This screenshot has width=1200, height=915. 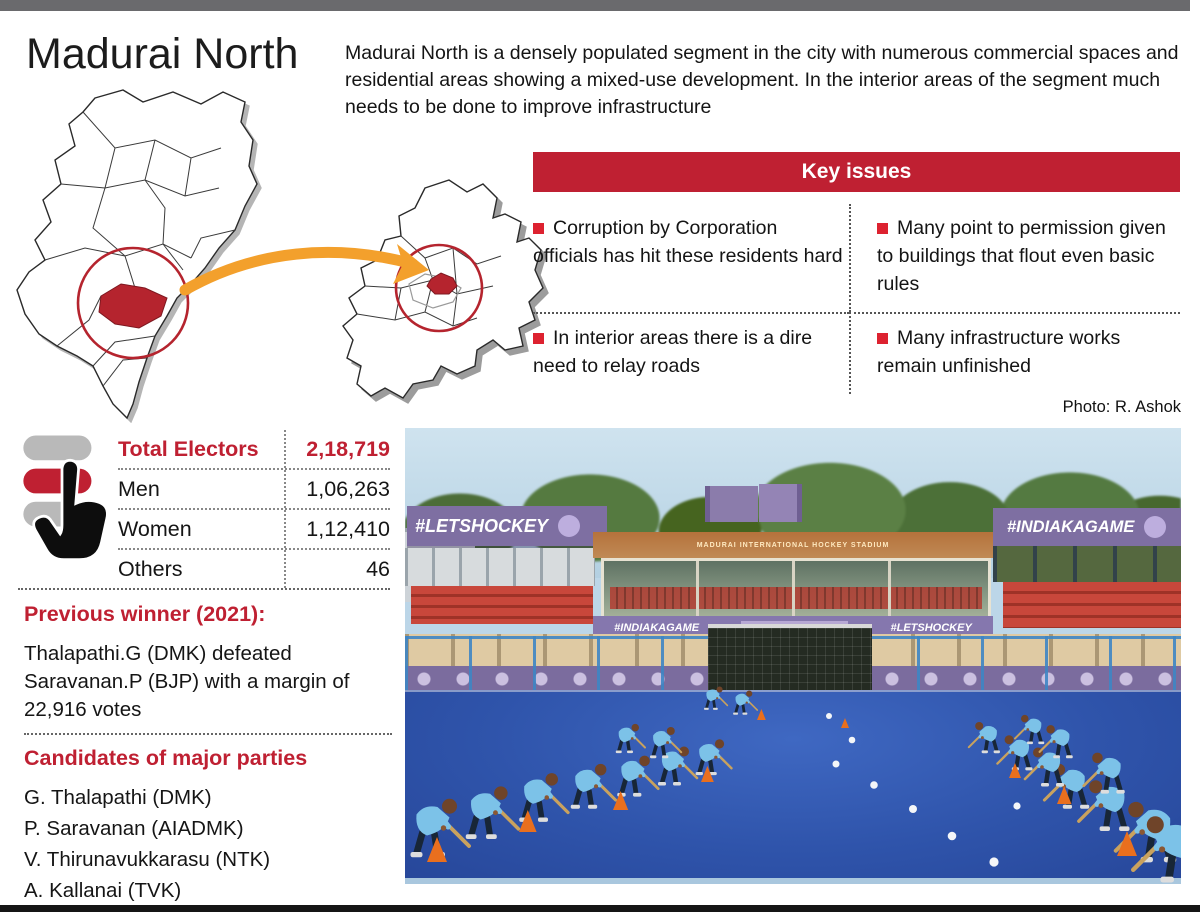 What do you see at coordinates (600, 908) in the screenshot?
I see `bottom-rule-bar` at bounding box center [600, 908].